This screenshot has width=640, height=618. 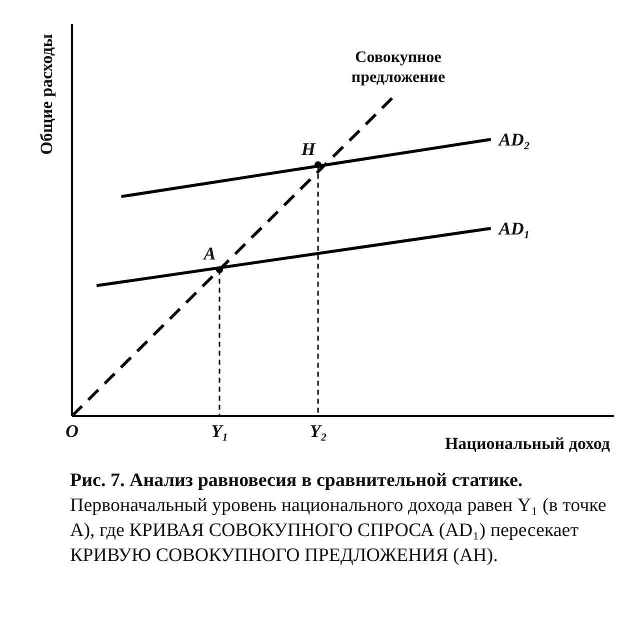 What do you see at coordinates (209, 254) in the screenshot?
I see `annotation: A` at bounding box center [209, 254].